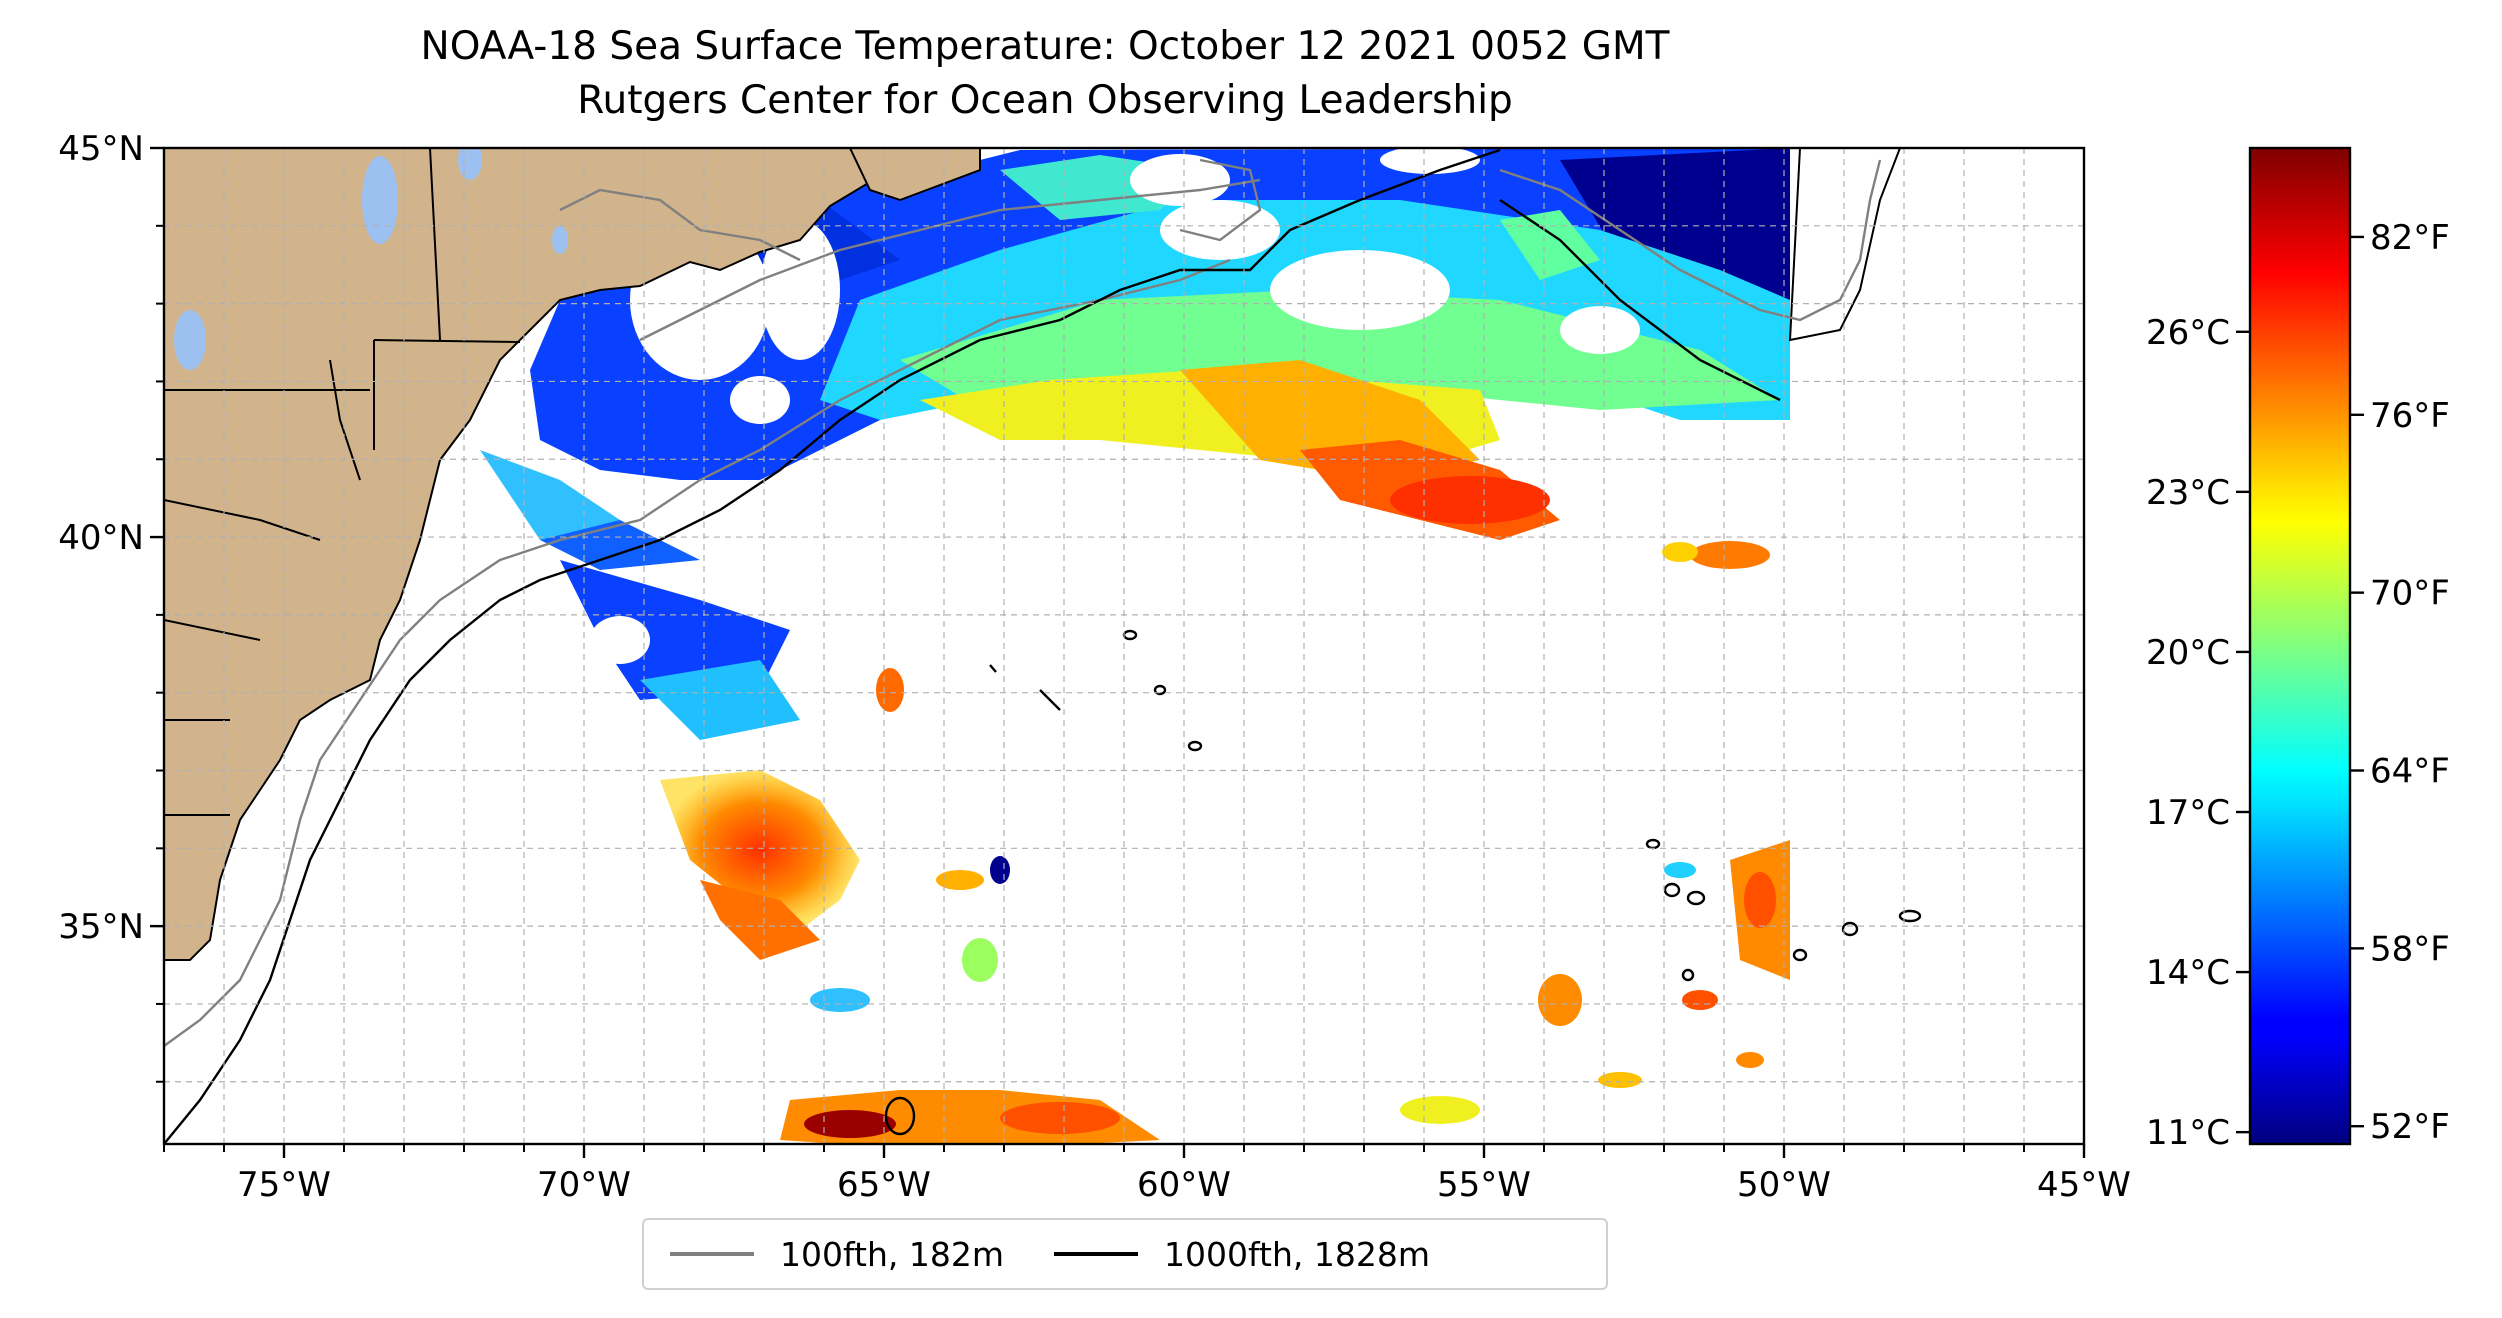  I want to click on longitude-axis: 75°W 70°W 65°W 60°W 55°W 50°W 45°W, so click(1147, 1174).